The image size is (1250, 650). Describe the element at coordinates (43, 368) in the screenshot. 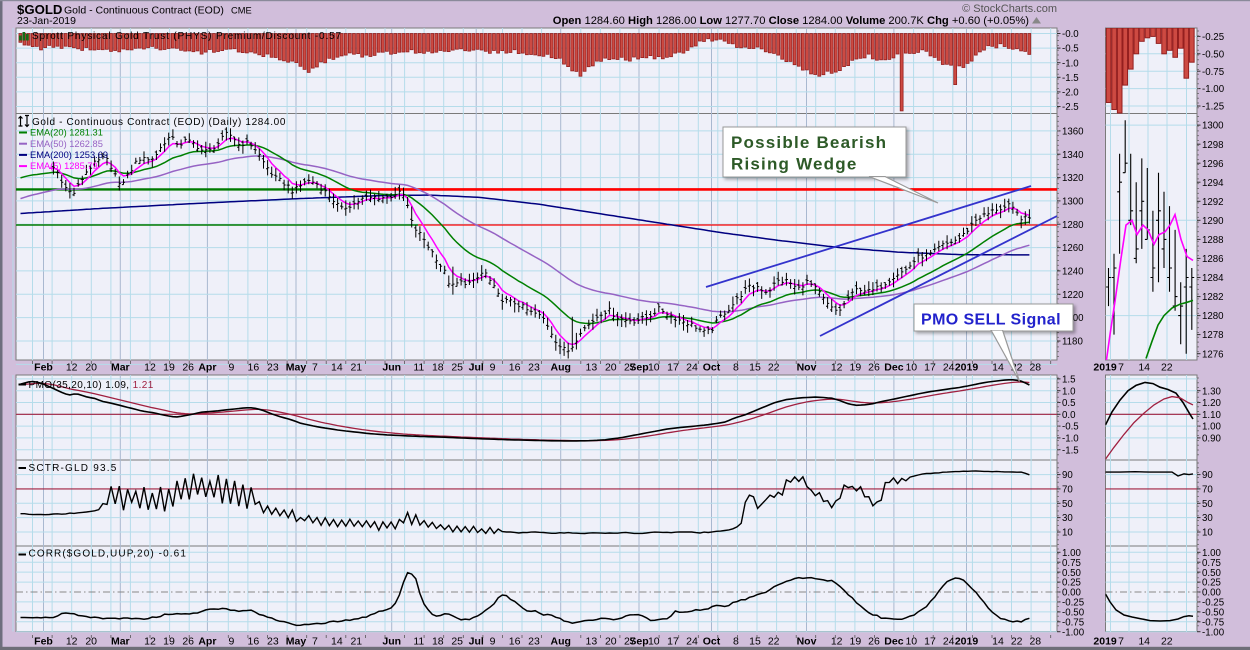

I see `svg-text: Feb` at that location.